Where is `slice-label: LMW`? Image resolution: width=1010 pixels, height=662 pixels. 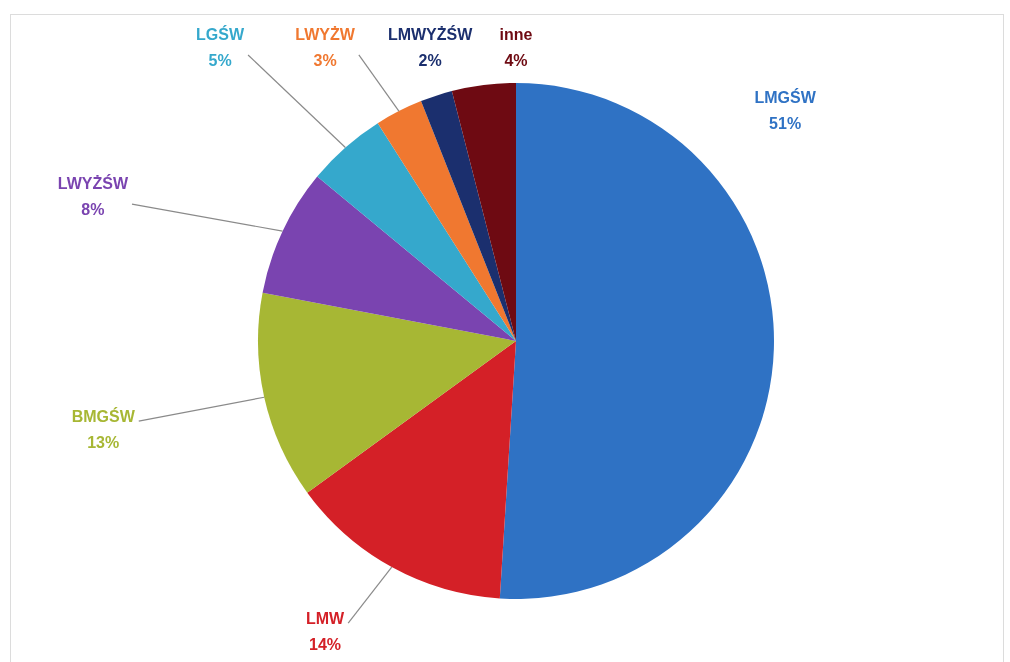 slice-label: LMW is located at coordinates (325, 619).